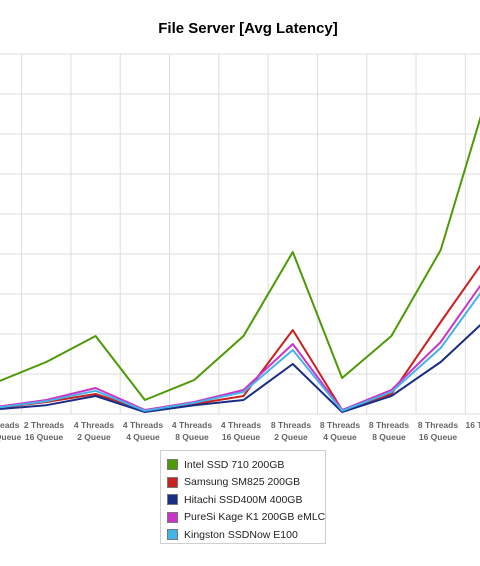 The width and height of the screenshot is (480, 566). What do you see at coordinates (44, 425) in the screenshot?
I see `x-tick-label: 2 Threads` at bounding box center [44, 425].